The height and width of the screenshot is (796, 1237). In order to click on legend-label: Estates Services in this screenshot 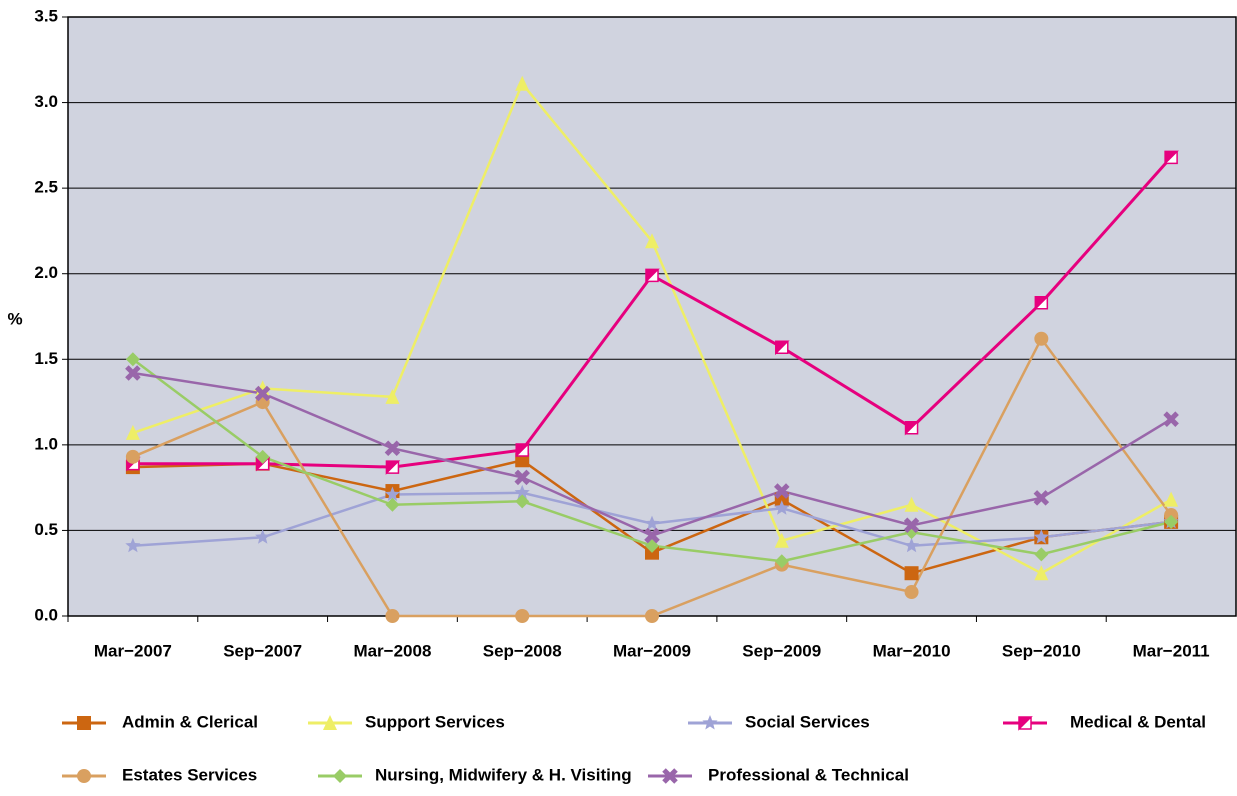, I will do `click(189, 774)`.